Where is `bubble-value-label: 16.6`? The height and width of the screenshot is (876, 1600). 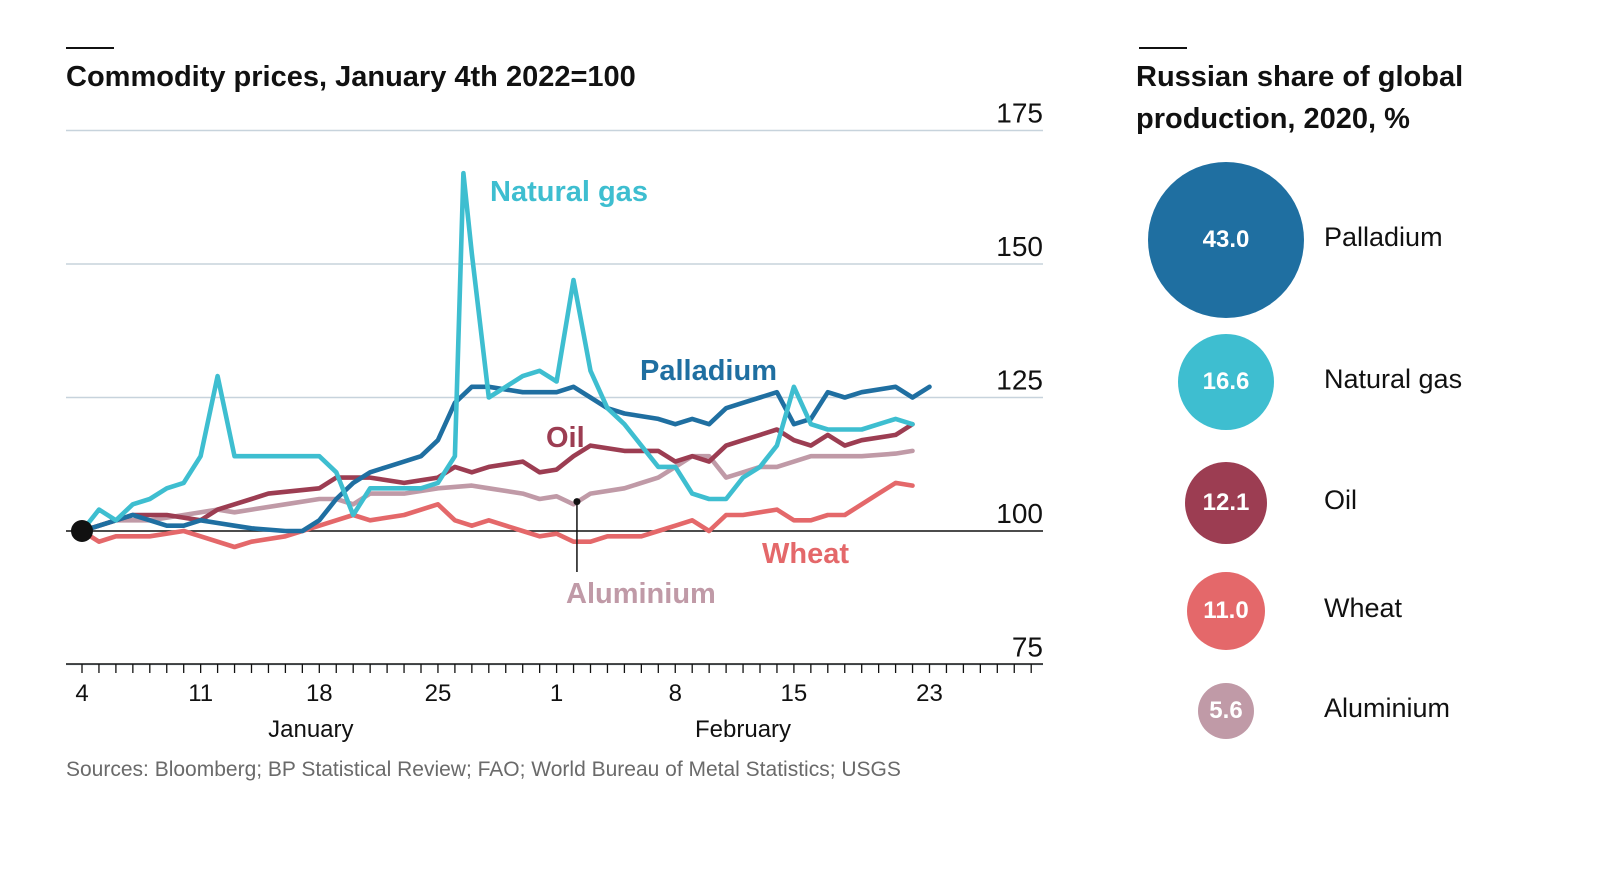 bubble-value-label: 16.6 is located at coordinates (1226, 381).